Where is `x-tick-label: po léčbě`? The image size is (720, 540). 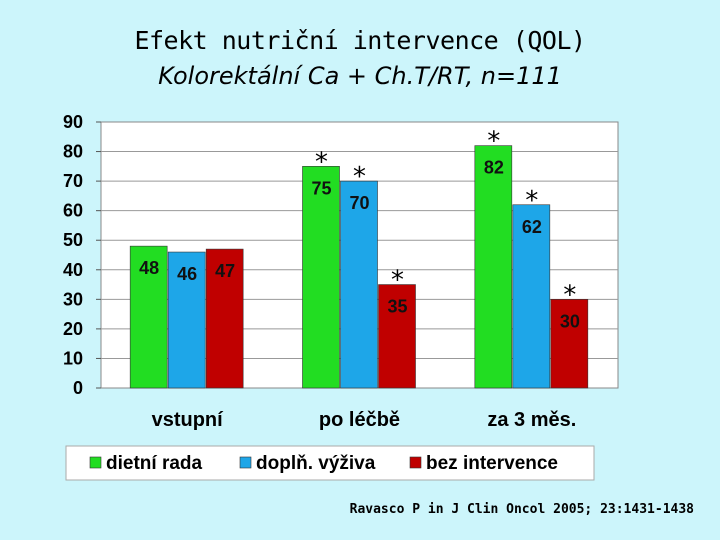
x-tick-label: po léčbě is located at coordinates (359, 420).